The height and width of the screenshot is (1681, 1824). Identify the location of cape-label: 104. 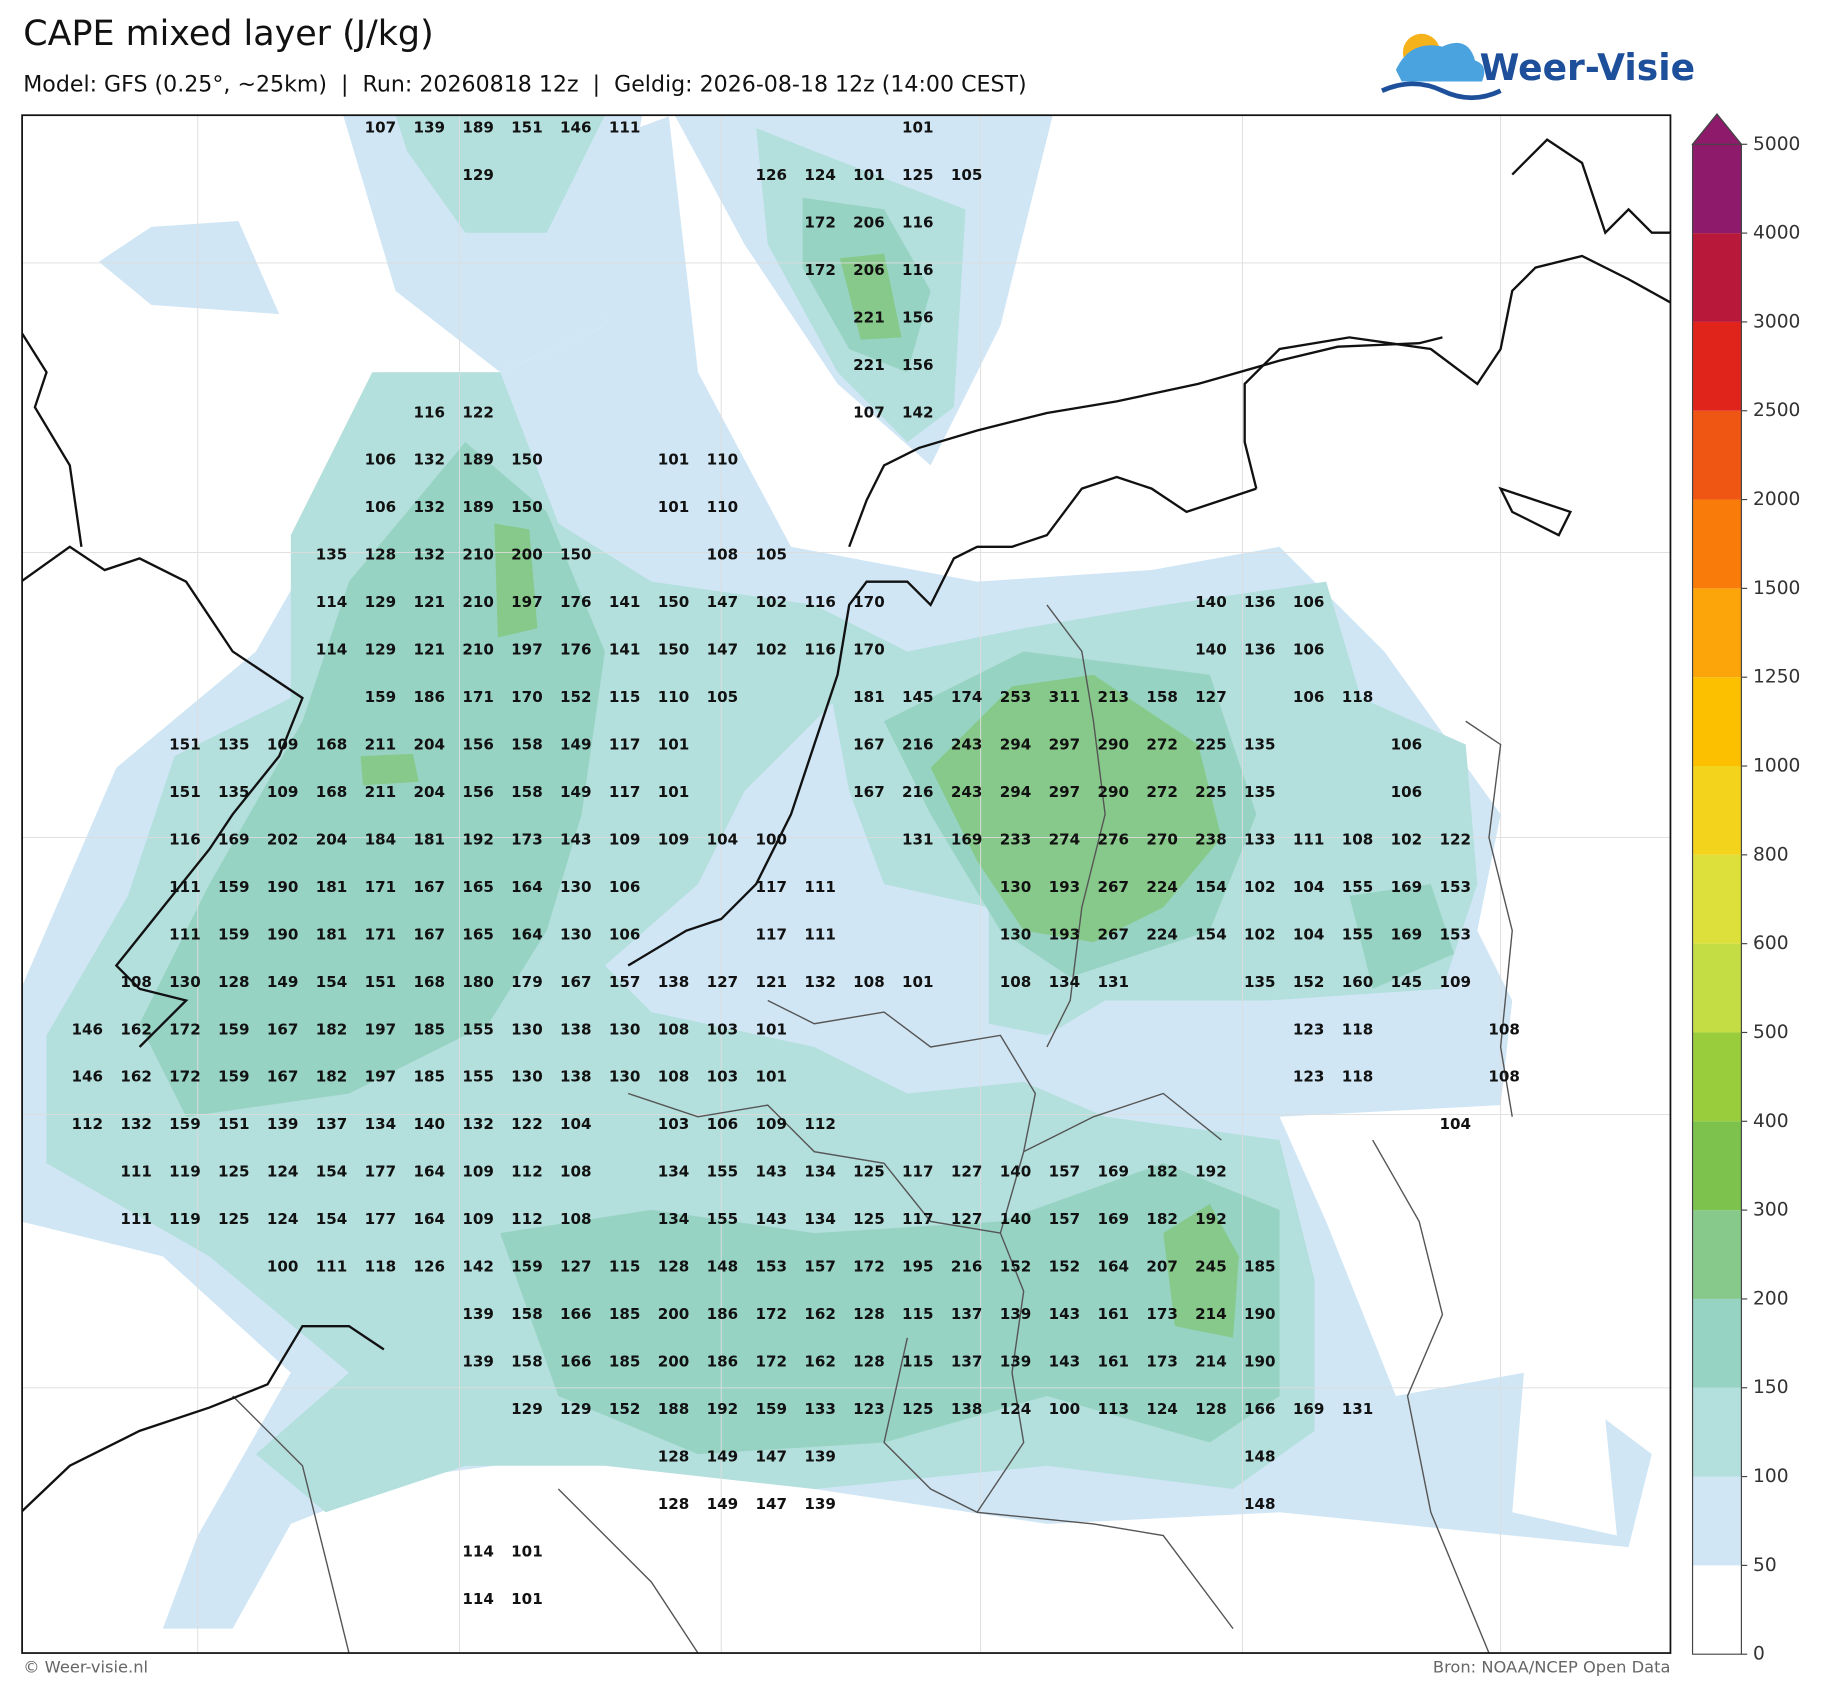
(723, 839).